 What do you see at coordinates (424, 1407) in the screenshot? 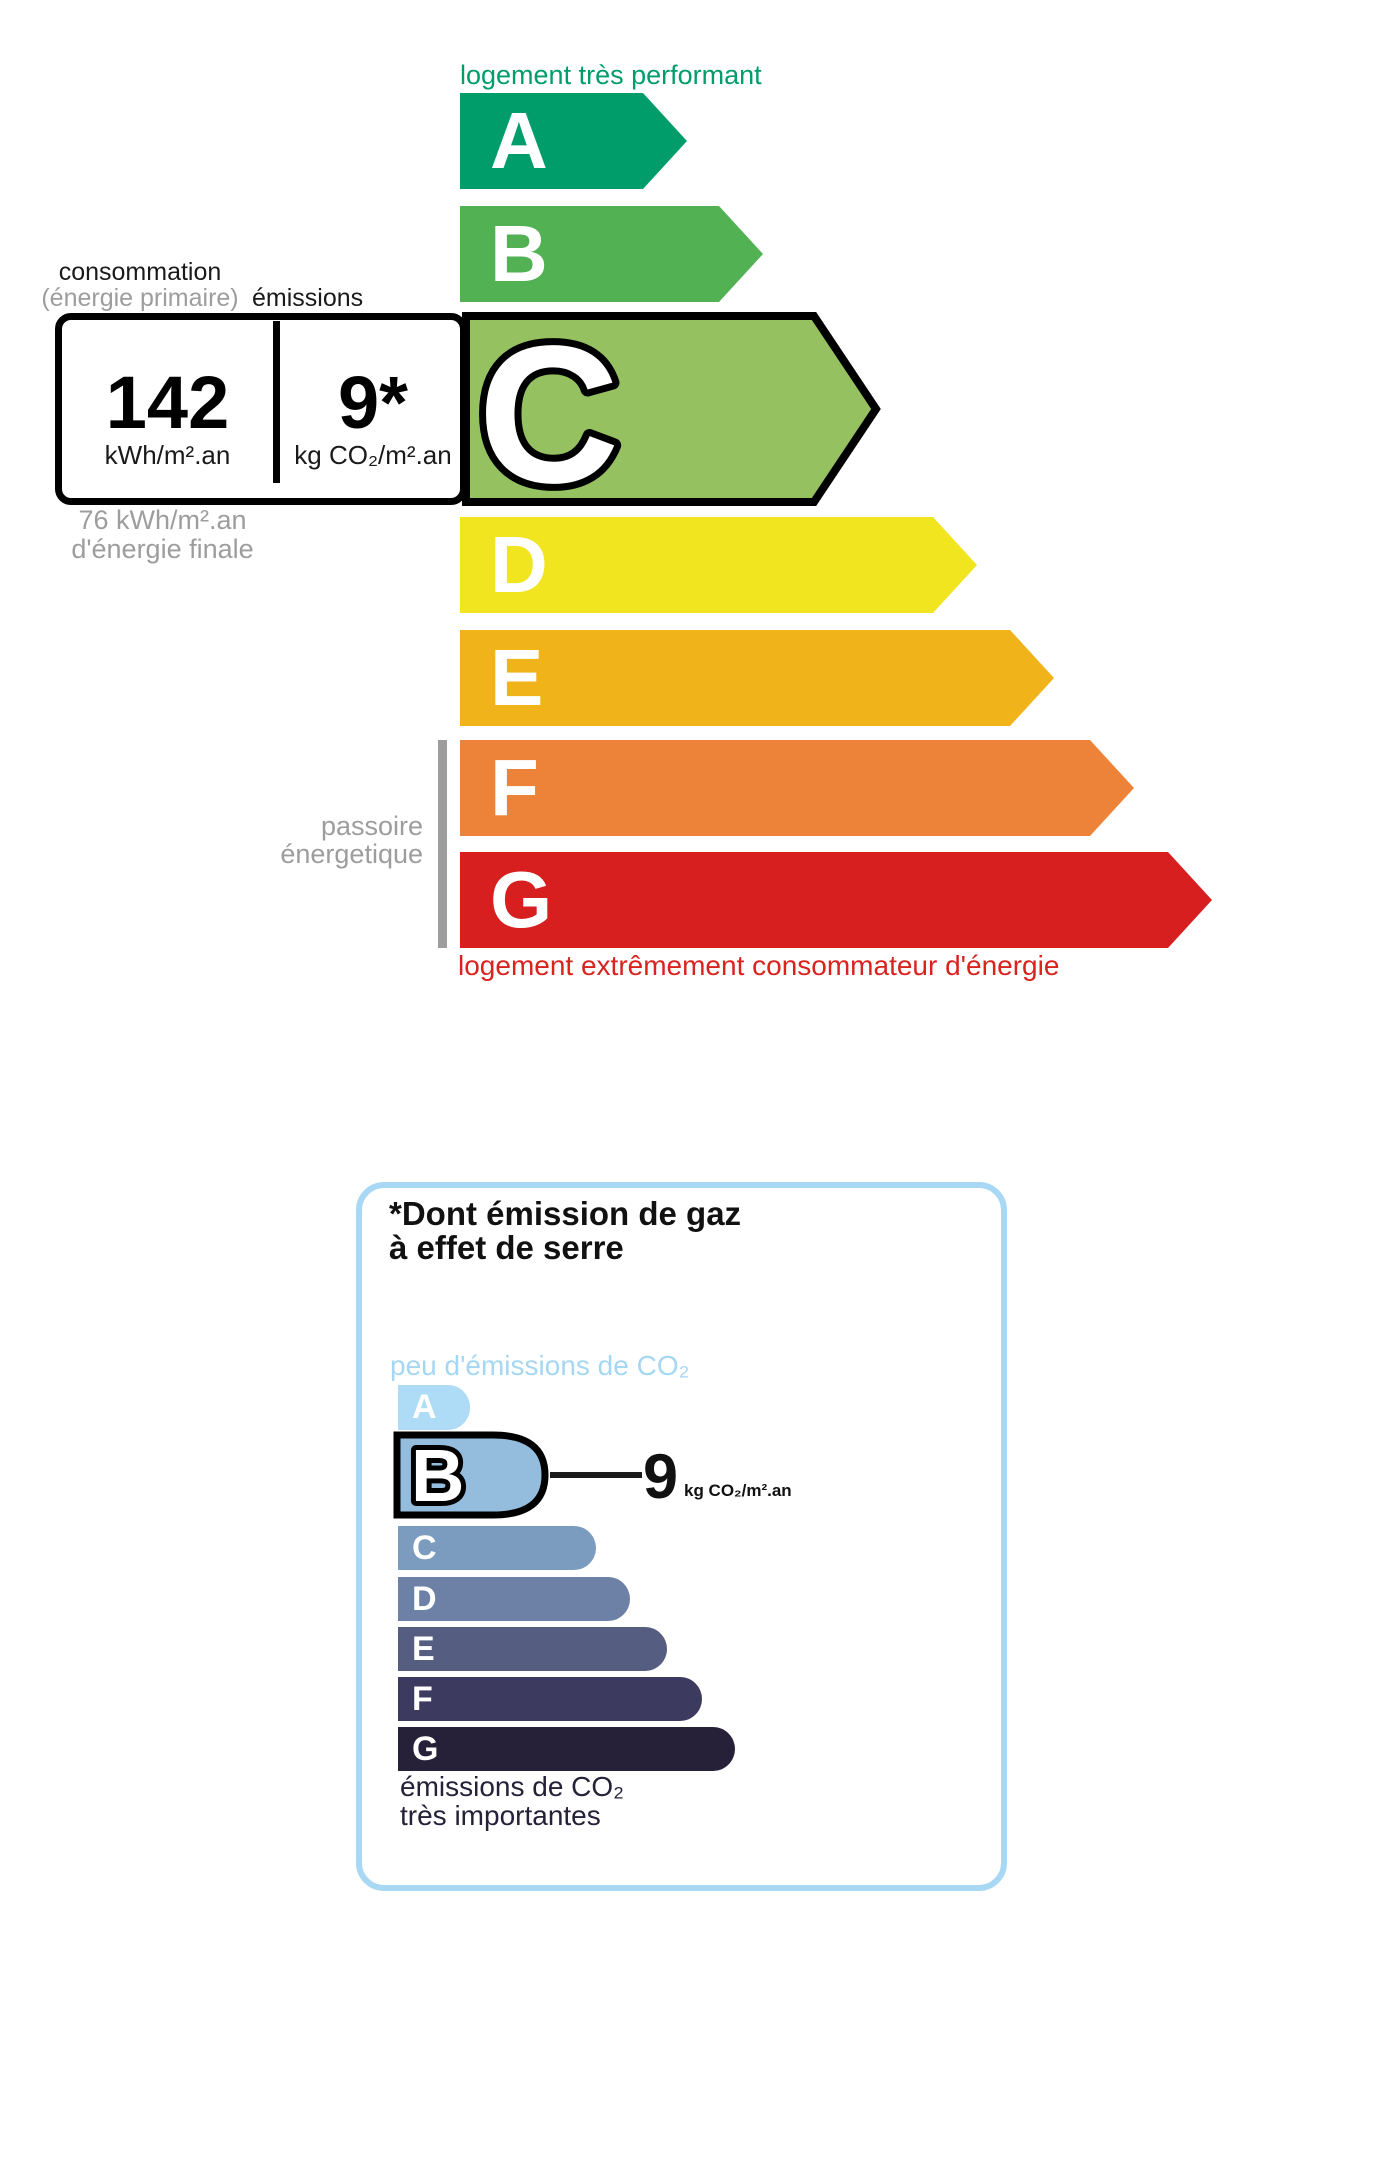
I see `co2-bar-a-letter: A` at bounding box center [424, 1407].